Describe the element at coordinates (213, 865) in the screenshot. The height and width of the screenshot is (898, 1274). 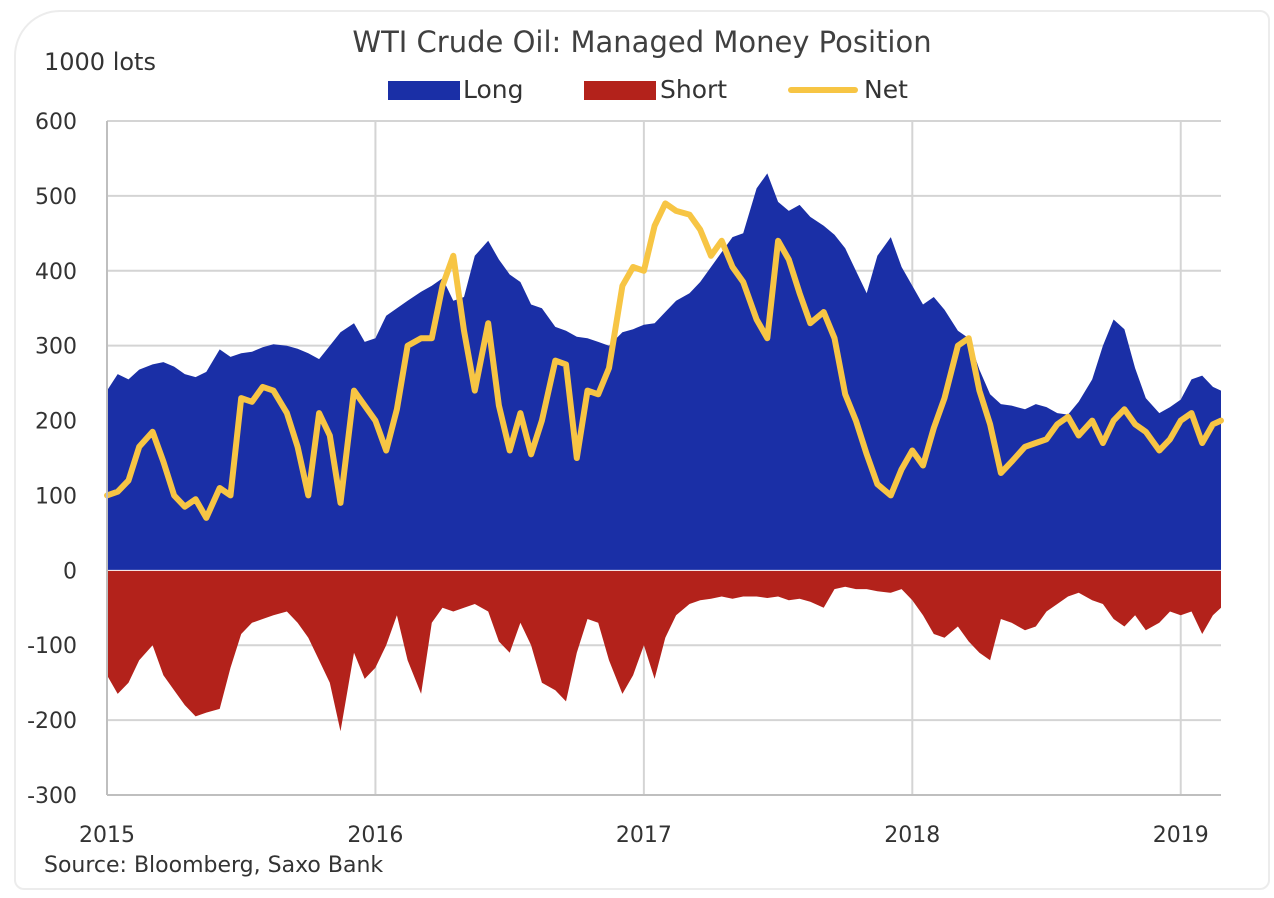
I see `source-note: Source: Bloomberg, Saxo Bank` at that location.